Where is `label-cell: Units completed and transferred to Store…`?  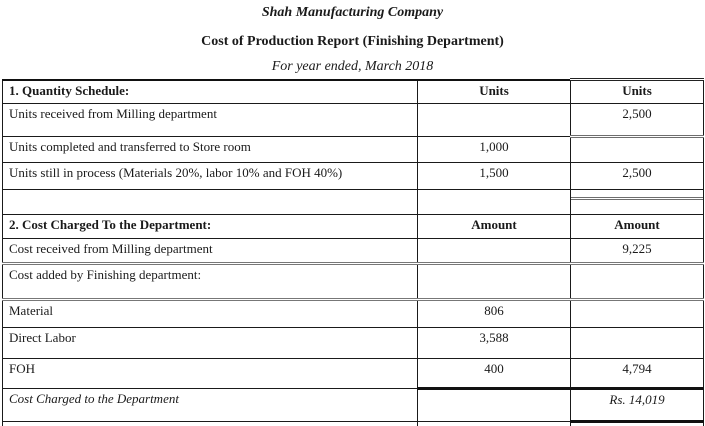 label-cell: Units completed and transferred to Store… is located at coordinates (210, 149).